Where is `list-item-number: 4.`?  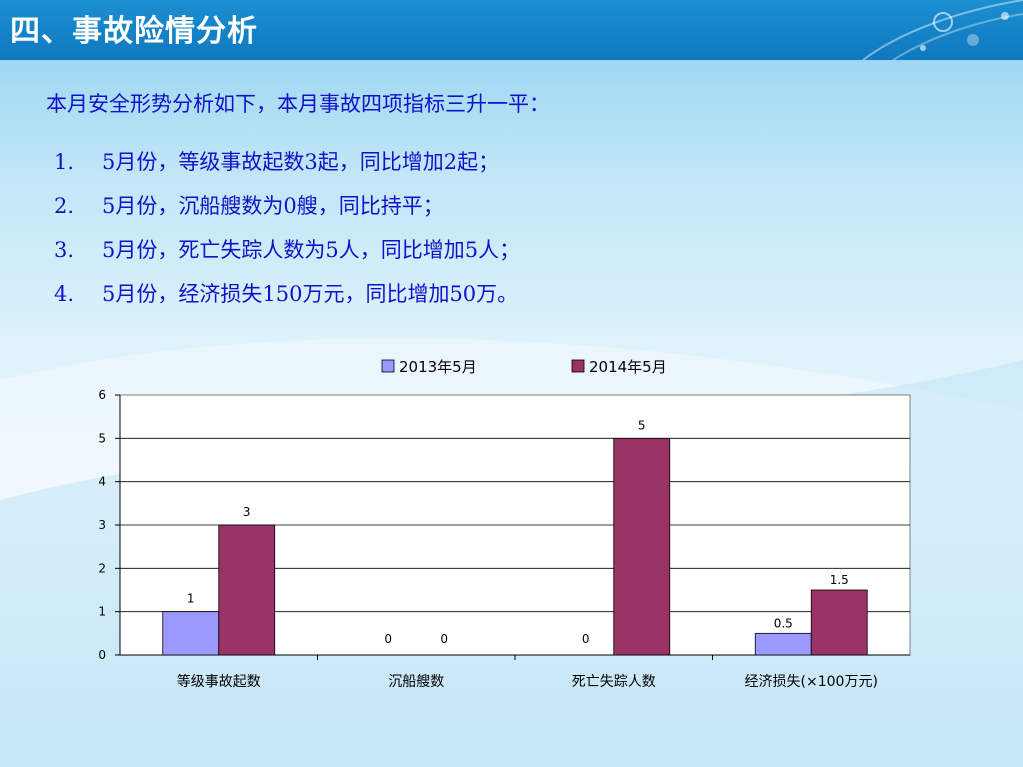 list-item-number: 4. is located at coordinates (64, 294).